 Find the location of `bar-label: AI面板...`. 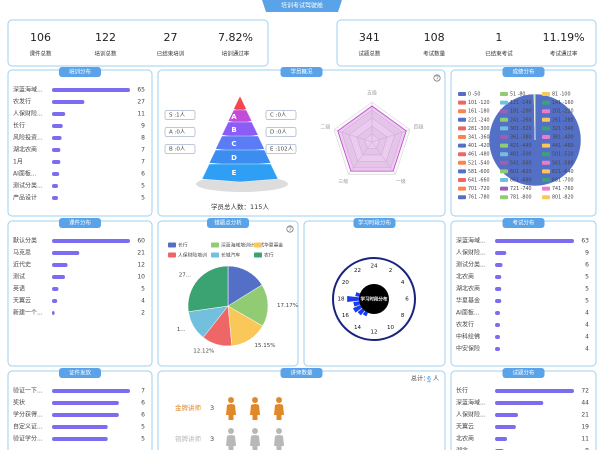

bar-label: AI面板... is located at coordinates (468, 313).